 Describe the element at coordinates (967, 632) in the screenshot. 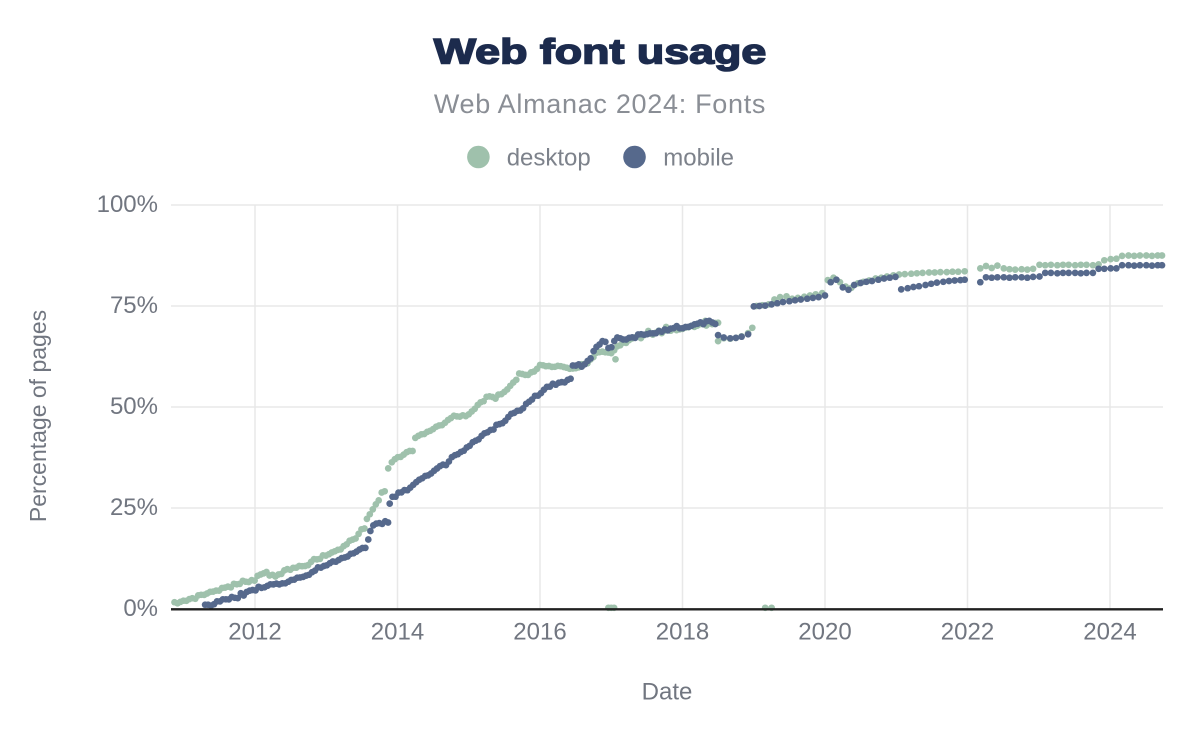

I see `svg-text: 2022` at that location.